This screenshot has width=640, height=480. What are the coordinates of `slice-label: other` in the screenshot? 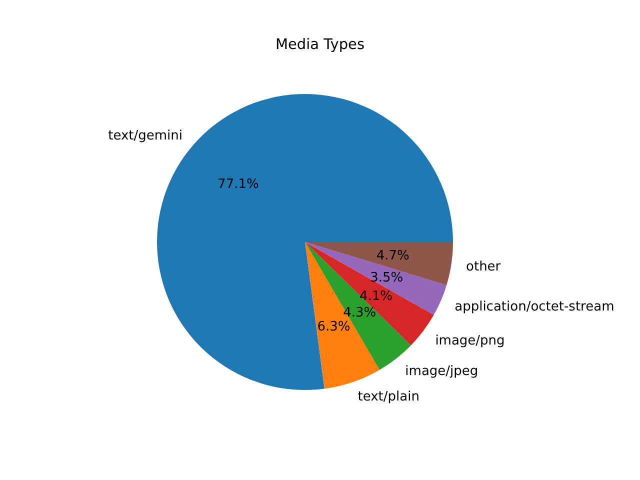 It's located at (484, 267).